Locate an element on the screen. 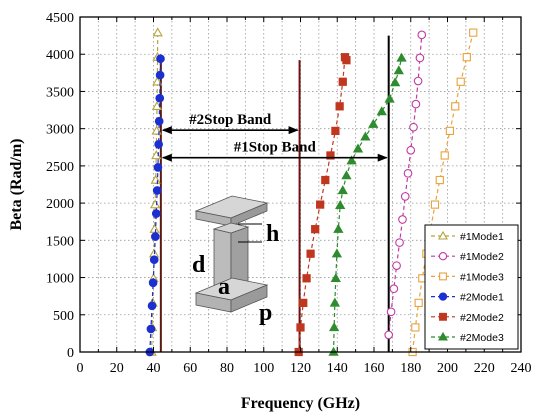 The width and height of the screenshot is (550, 420). stop-band-label: #2Stop Band is located at coordinates (230, 120).